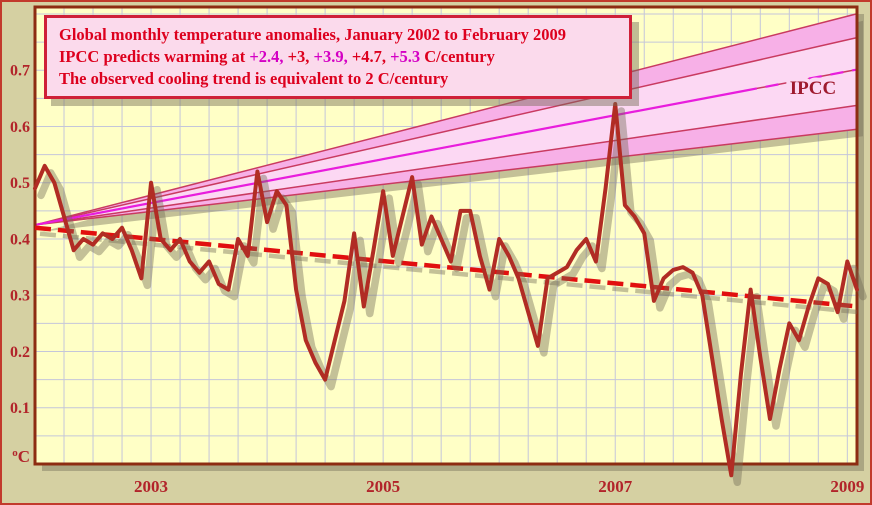 The width and height of the screenshot is (872, 505). Describe the element at coordinates (21, 456) in the screenshot. I see `y-axis-unit-label: oC` at that location.